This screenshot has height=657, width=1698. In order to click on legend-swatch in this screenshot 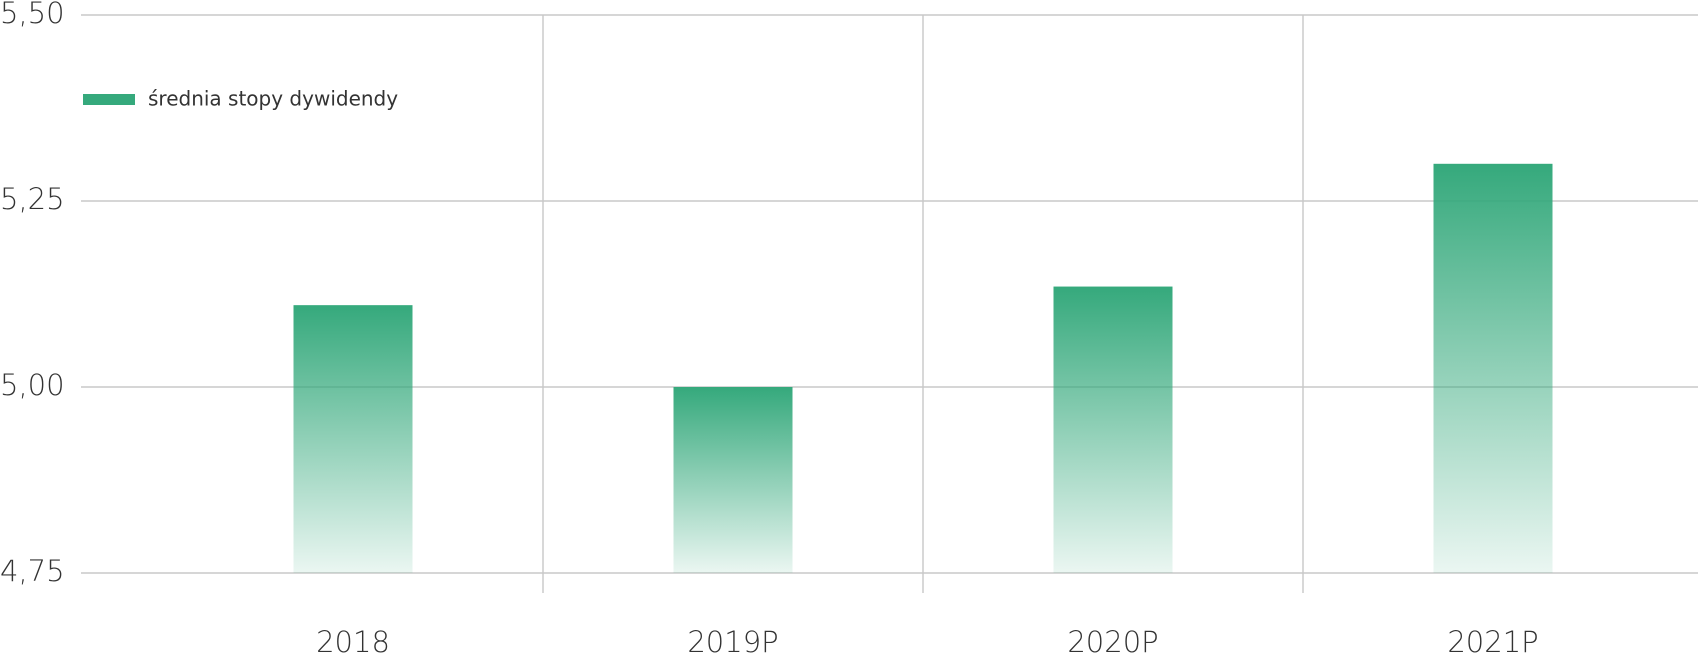, I will do `click(109, 99)`.